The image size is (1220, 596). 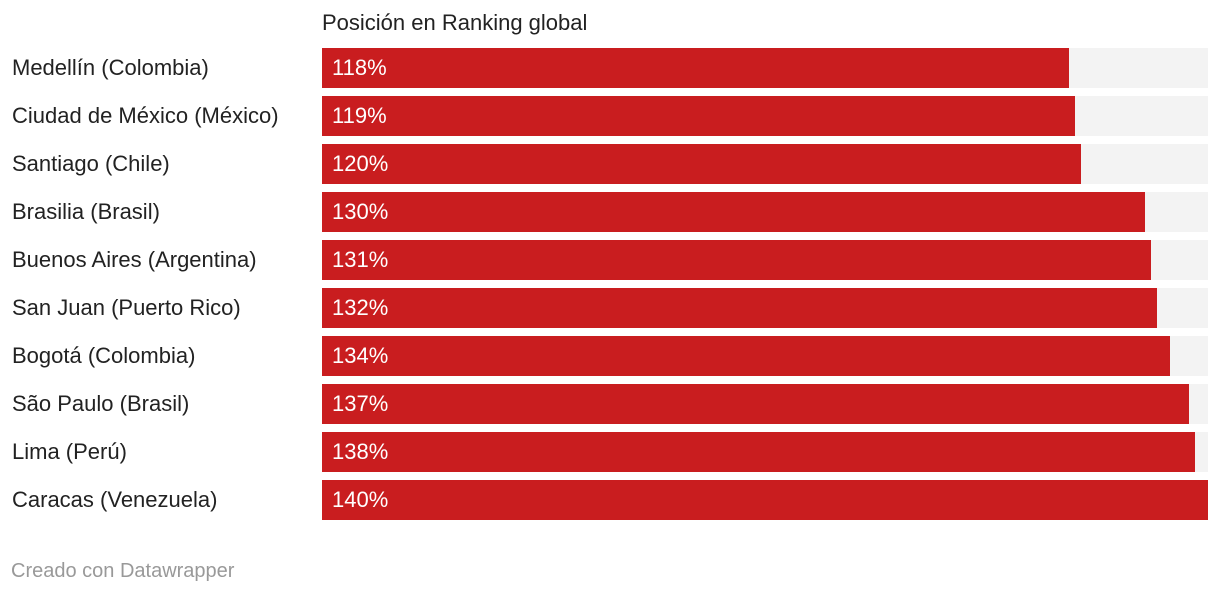 I want to click on category-label: Lima (Perú), so click(x=69, y=451).